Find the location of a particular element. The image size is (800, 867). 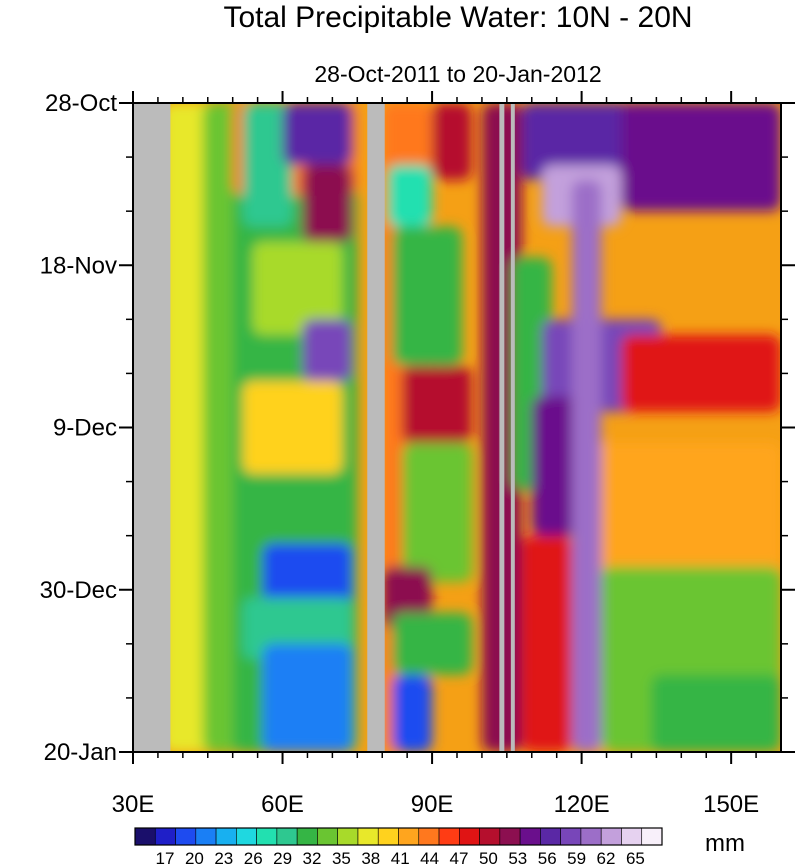

colorbar-label: 47 is located at coordinates (459, 858).